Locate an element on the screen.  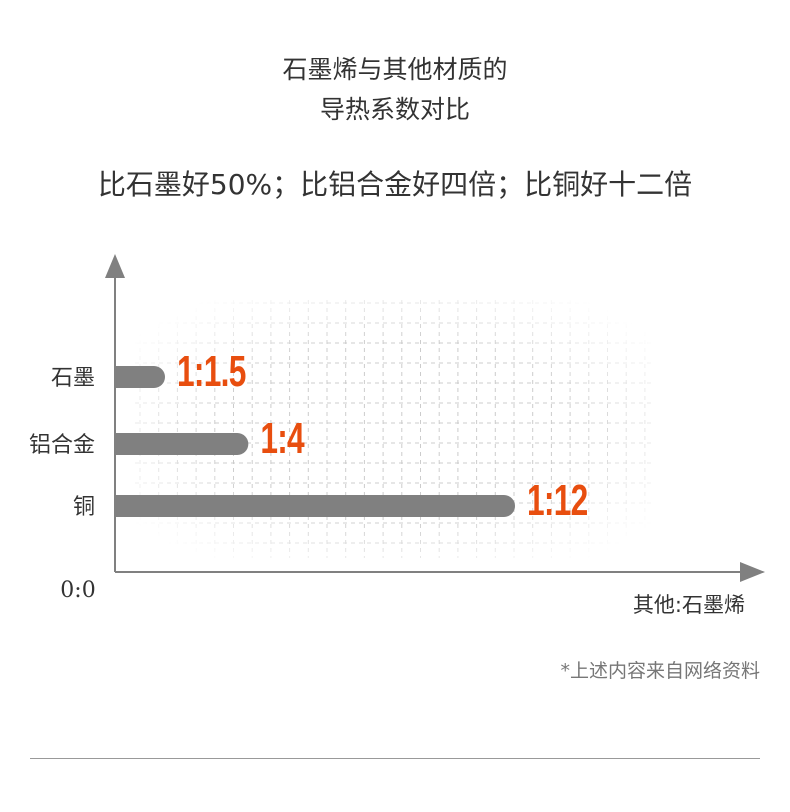
chart-title-line-1: 石墨烯与其他材质的 is located at coordinates (395, 69).